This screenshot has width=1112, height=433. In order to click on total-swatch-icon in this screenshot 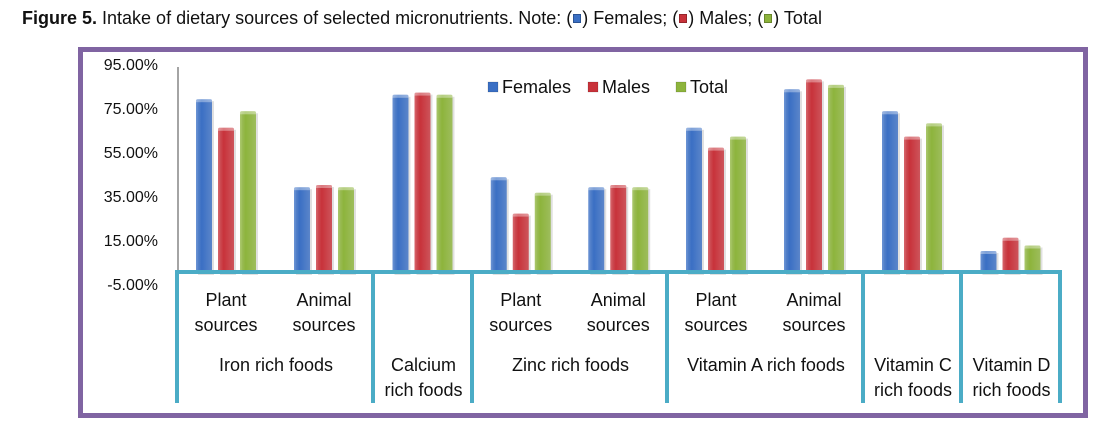, I will do `click(768, 18)`.